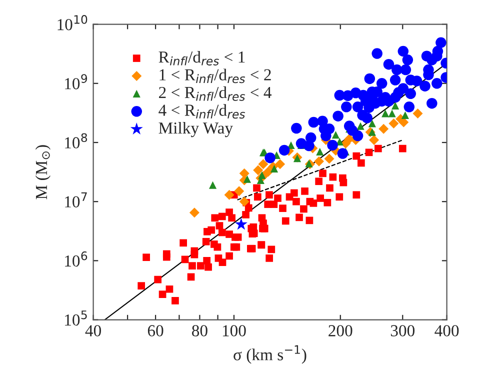 This screenshot has height=374, width=491. What do you see at coordinates (234, 330) in the screenshot?
I see `x-tick-label: 100` at bounding box center [234, 330].